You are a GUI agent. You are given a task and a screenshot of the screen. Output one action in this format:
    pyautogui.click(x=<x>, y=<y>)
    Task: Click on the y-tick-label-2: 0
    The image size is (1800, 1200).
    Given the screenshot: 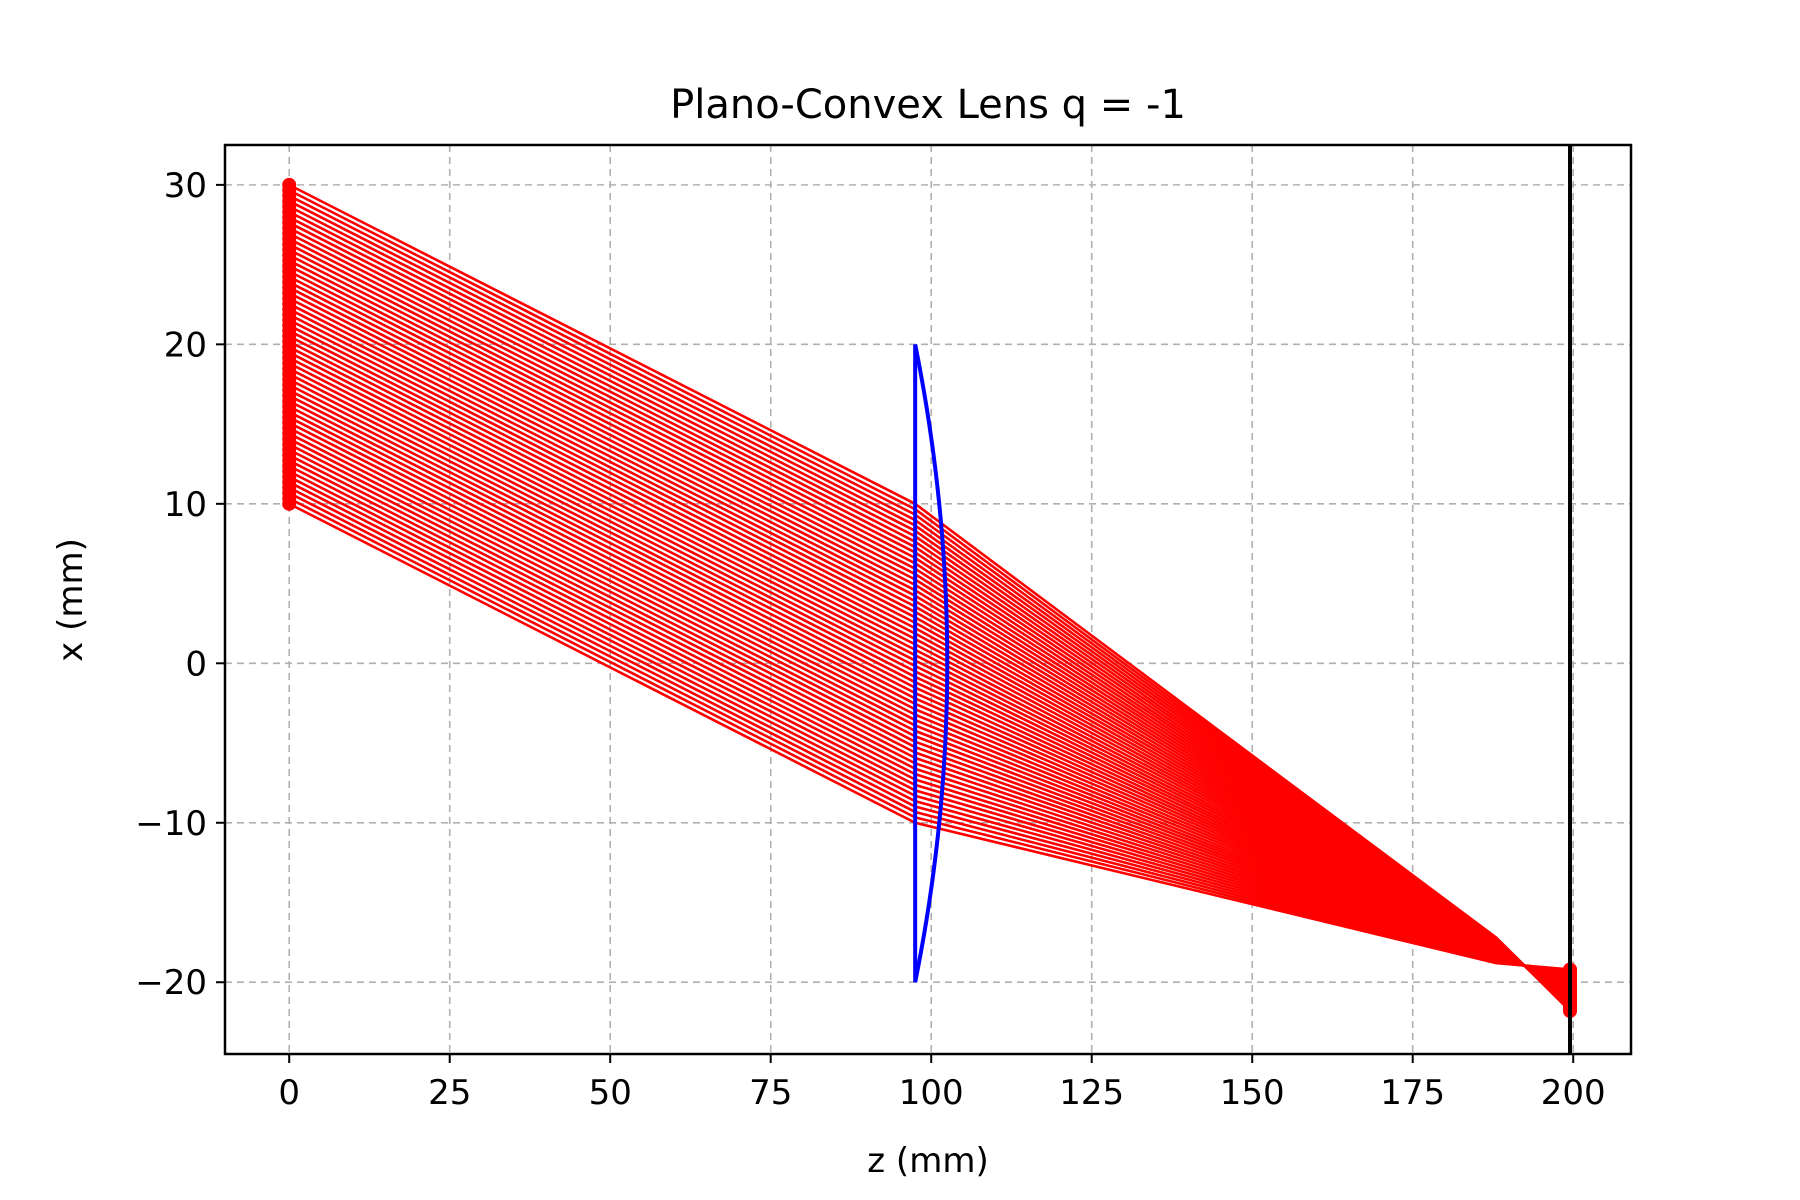 What is the action you would take?
    pyautogui.click(x=196, y=664)
    